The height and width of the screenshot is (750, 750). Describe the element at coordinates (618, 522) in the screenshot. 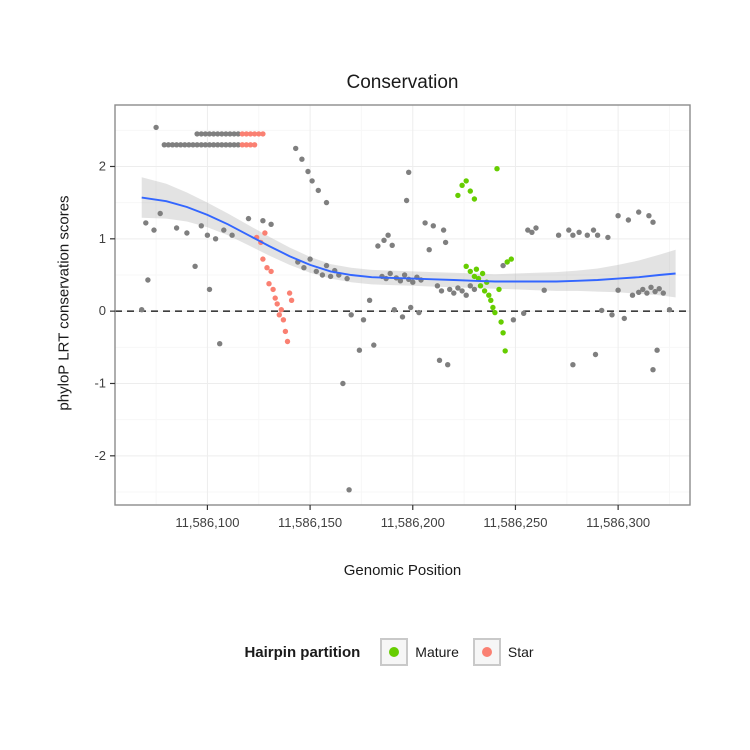

I see `x-tick-label: 11,586,300` at that location.